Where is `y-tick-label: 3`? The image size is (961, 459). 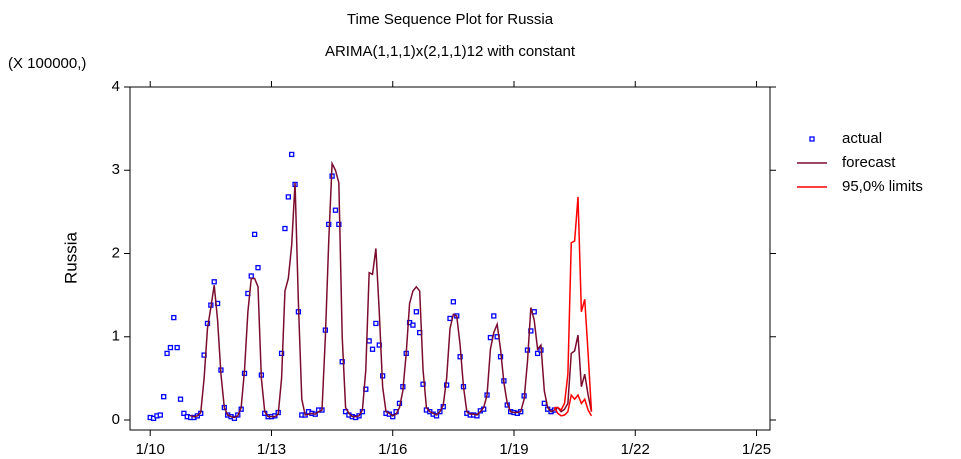
y-tick-label: 3 is located at coordinates (116, 169).